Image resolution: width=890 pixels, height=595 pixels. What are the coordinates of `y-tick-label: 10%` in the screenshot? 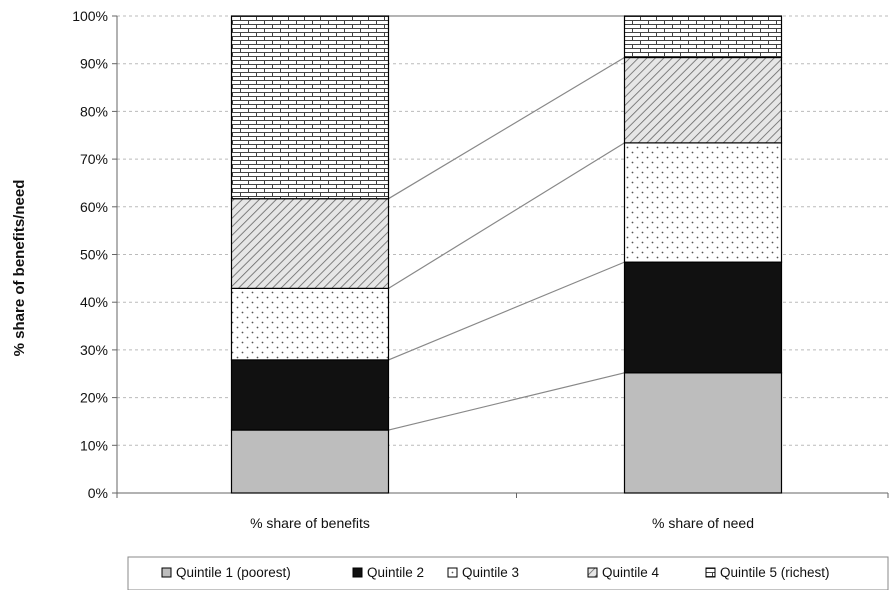 It's located at (94, 445).